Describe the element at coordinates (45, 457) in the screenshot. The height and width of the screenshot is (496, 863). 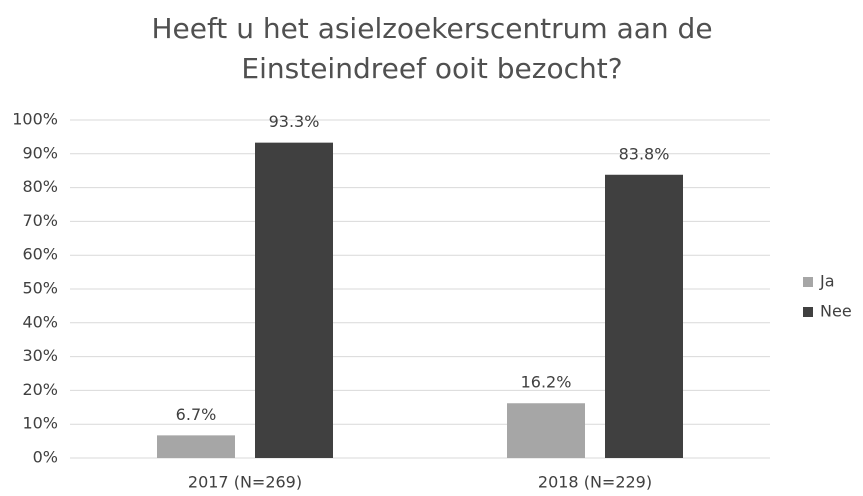
I see `y-tick-label: 0%` at that location.